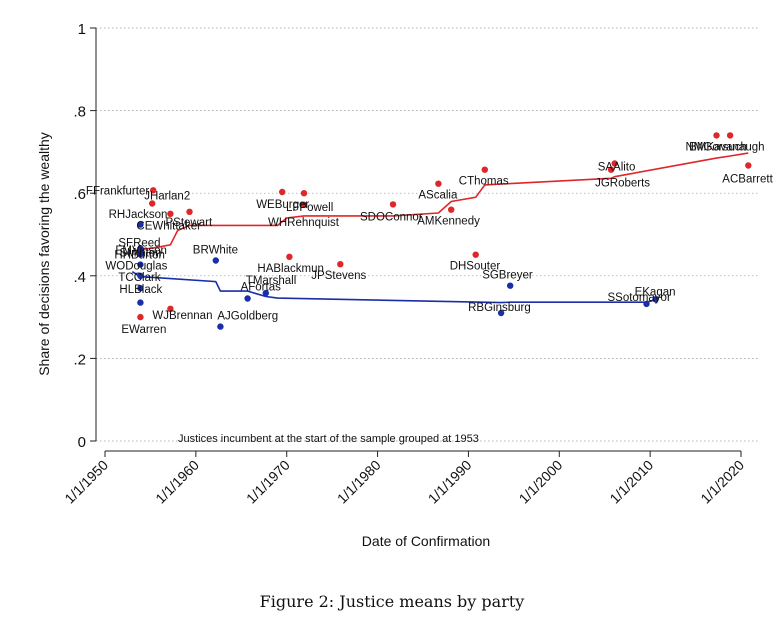  Describe the element at coordinates (393, 287) in the screenshot. I see `democrat-trend-line` at that location.